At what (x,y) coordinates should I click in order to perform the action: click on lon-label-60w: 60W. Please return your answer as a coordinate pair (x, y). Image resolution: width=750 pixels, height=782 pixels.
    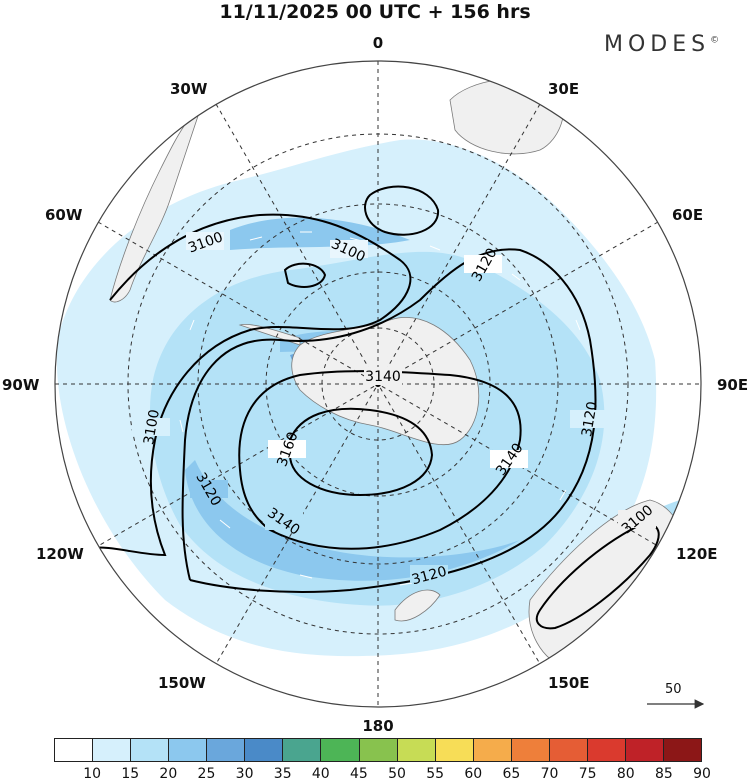
    Looking at the image, I should click on (64, 215).